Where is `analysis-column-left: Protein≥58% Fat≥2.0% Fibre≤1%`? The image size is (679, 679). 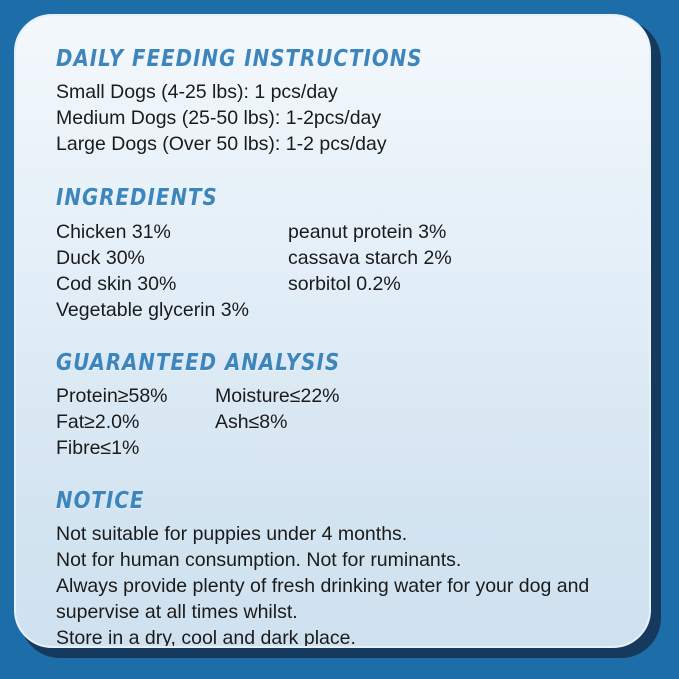 analysis-column-left: Protein≥58% Fat≥2.0% Fibre≤1% is located at coordinates (135, 422).